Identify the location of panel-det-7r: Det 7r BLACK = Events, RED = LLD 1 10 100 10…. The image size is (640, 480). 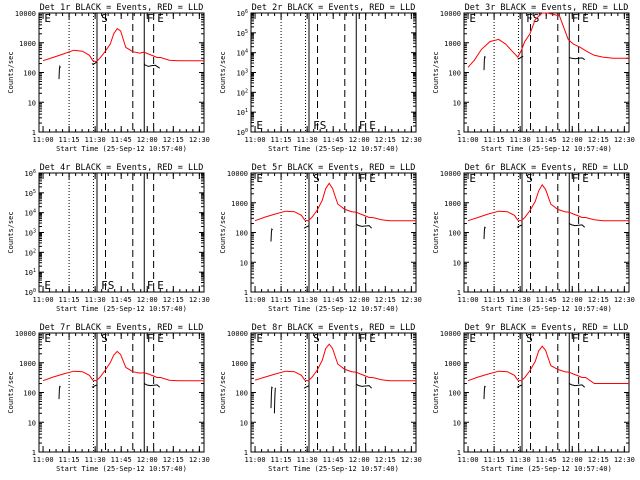
(108, 398).